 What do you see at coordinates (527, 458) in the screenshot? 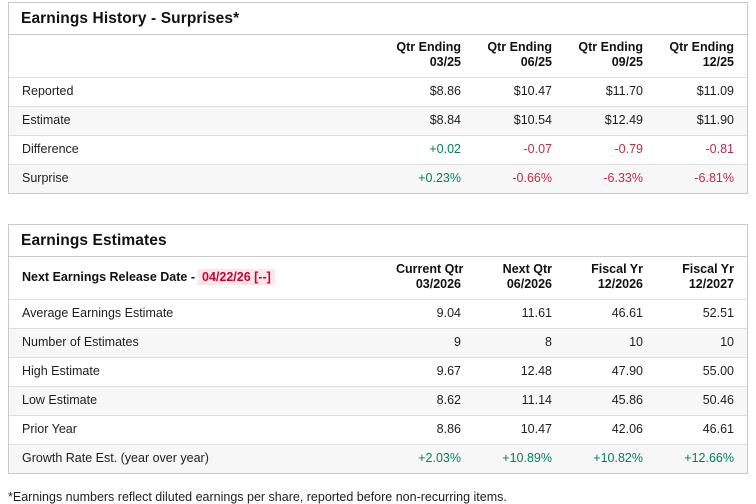
I see `cell-value: +10.89%` at bounding box center [527, 458].